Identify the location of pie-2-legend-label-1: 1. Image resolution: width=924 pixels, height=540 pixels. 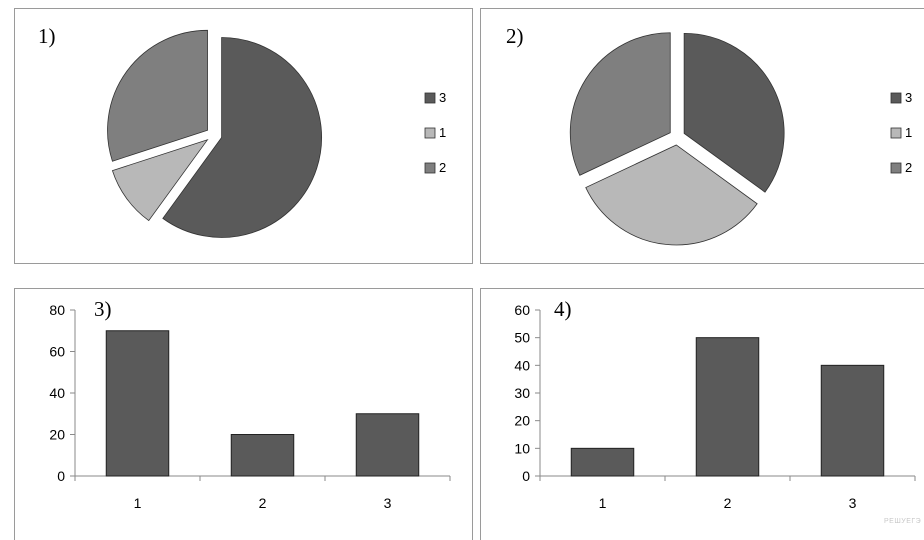
(908, 132).